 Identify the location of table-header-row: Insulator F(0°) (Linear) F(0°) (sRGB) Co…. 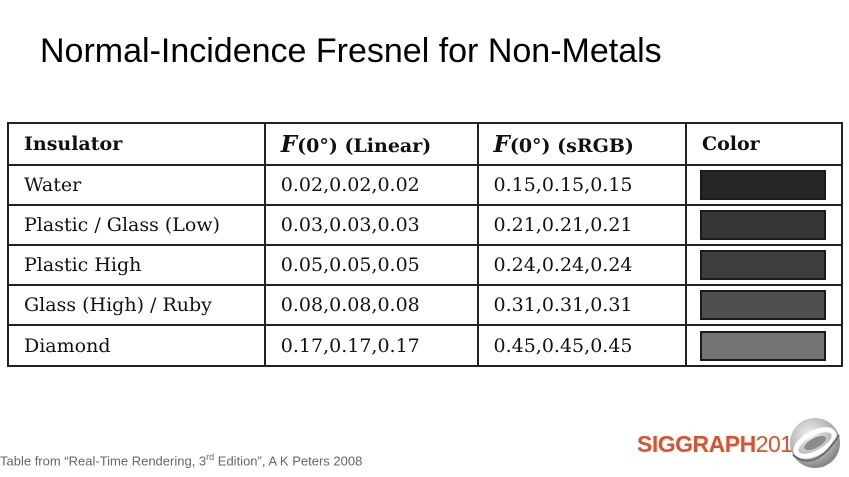
(425, 144).